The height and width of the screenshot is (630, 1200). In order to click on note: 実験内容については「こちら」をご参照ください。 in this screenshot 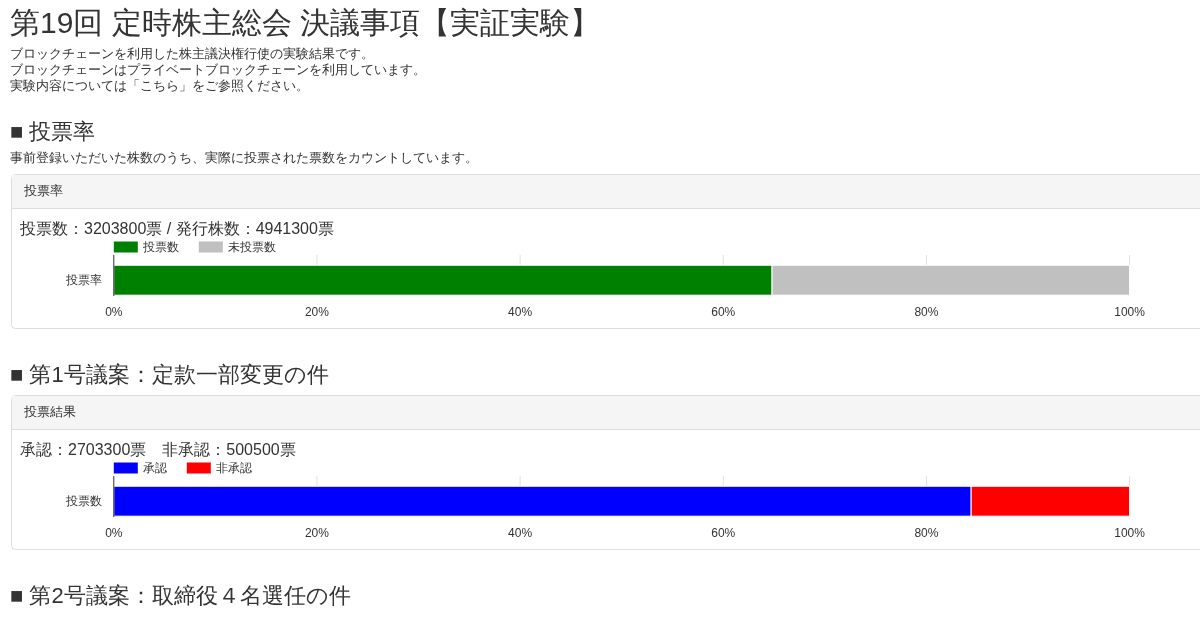, I will do `click(159, 86)`.